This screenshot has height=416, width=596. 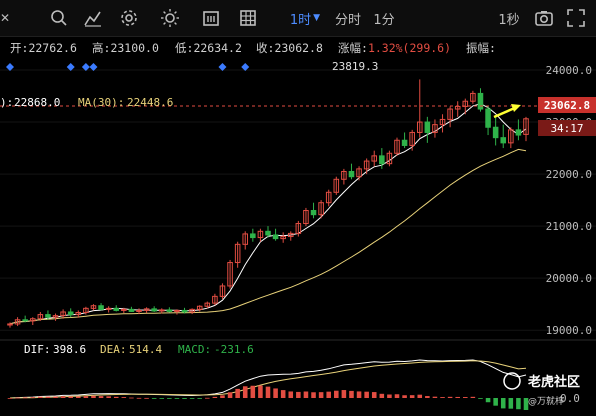 What do you see at coordinates (248, 18) in the screenshot?
I see `grid-icon` at bounding box center [248, 18].